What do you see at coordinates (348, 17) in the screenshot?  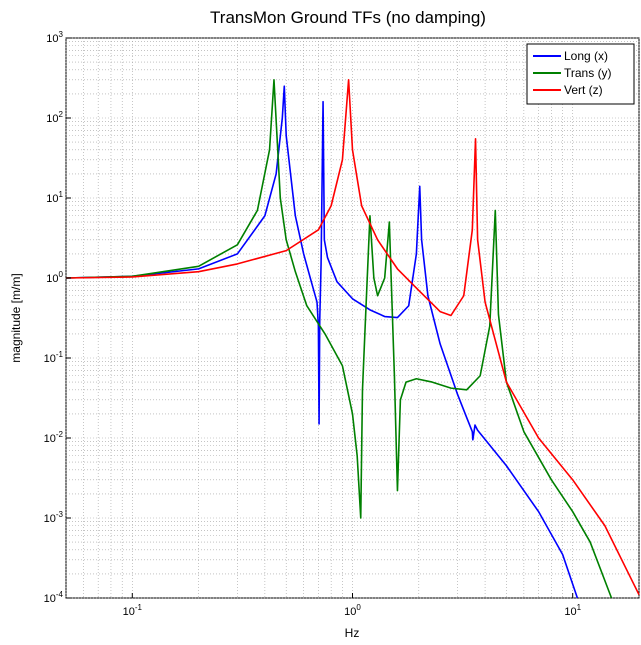 I see `chart-title: TransMon Ground TFs (no damping)` at bounding box center [348, 17].